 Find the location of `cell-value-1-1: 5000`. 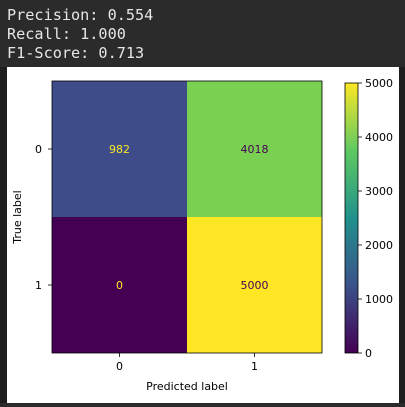

cell-value-1-1: 5000 is located at coordinates (255, 285).